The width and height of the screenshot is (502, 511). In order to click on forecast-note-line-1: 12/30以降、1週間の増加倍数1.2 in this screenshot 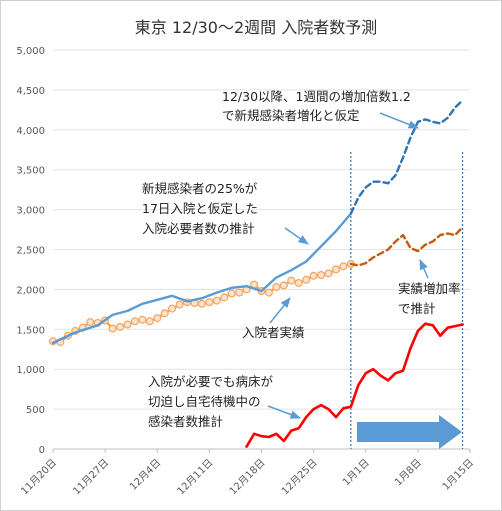, I will do `click(316, 96)`.